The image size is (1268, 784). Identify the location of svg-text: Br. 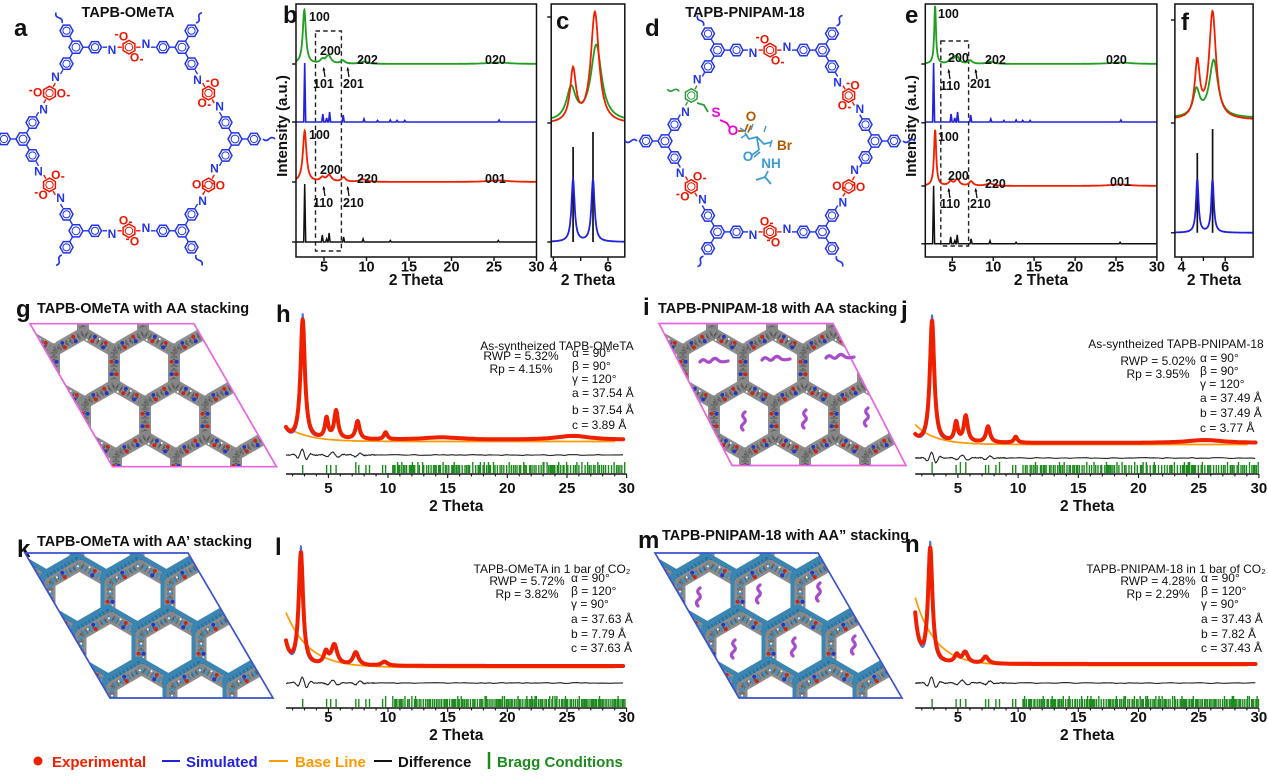
(785, 145).